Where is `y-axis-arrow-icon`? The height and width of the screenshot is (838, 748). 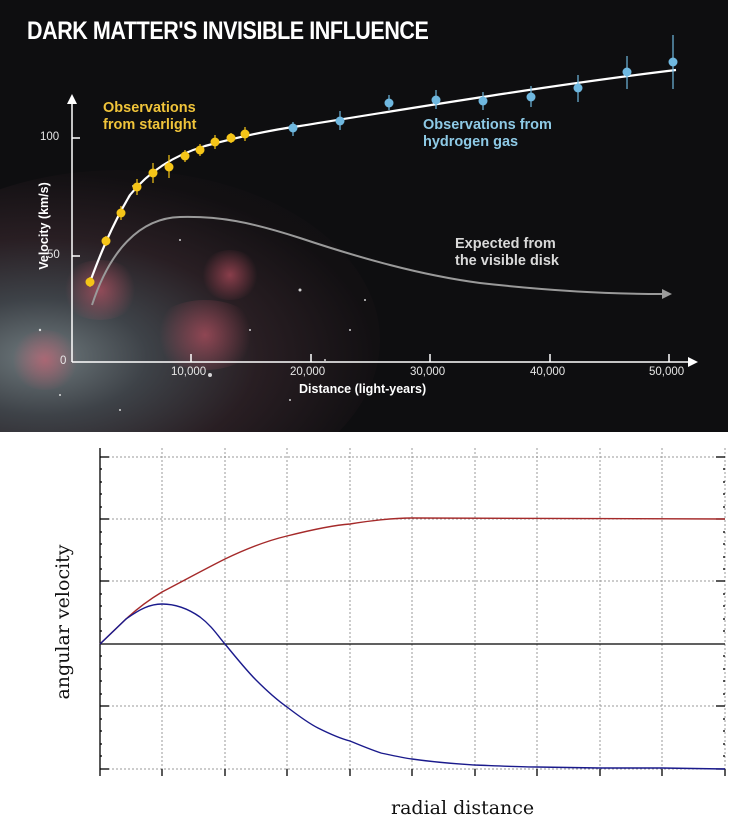
y-axis-arrow-icon is located at coordinates (72, 99).